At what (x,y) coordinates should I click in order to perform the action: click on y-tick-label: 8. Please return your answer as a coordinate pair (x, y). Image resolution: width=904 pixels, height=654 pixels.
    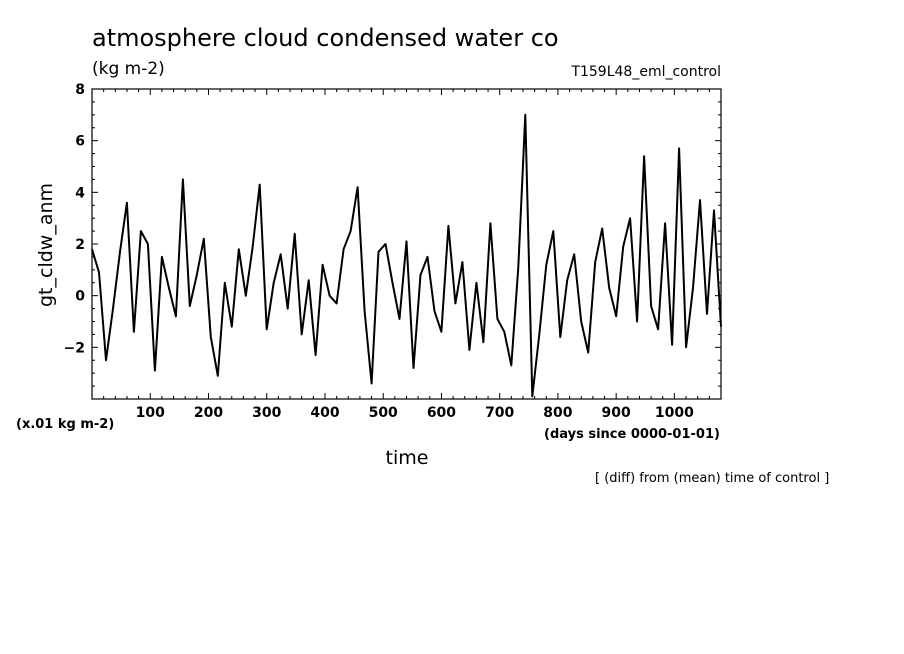
    Looking at the image, I should click on (80, 90).